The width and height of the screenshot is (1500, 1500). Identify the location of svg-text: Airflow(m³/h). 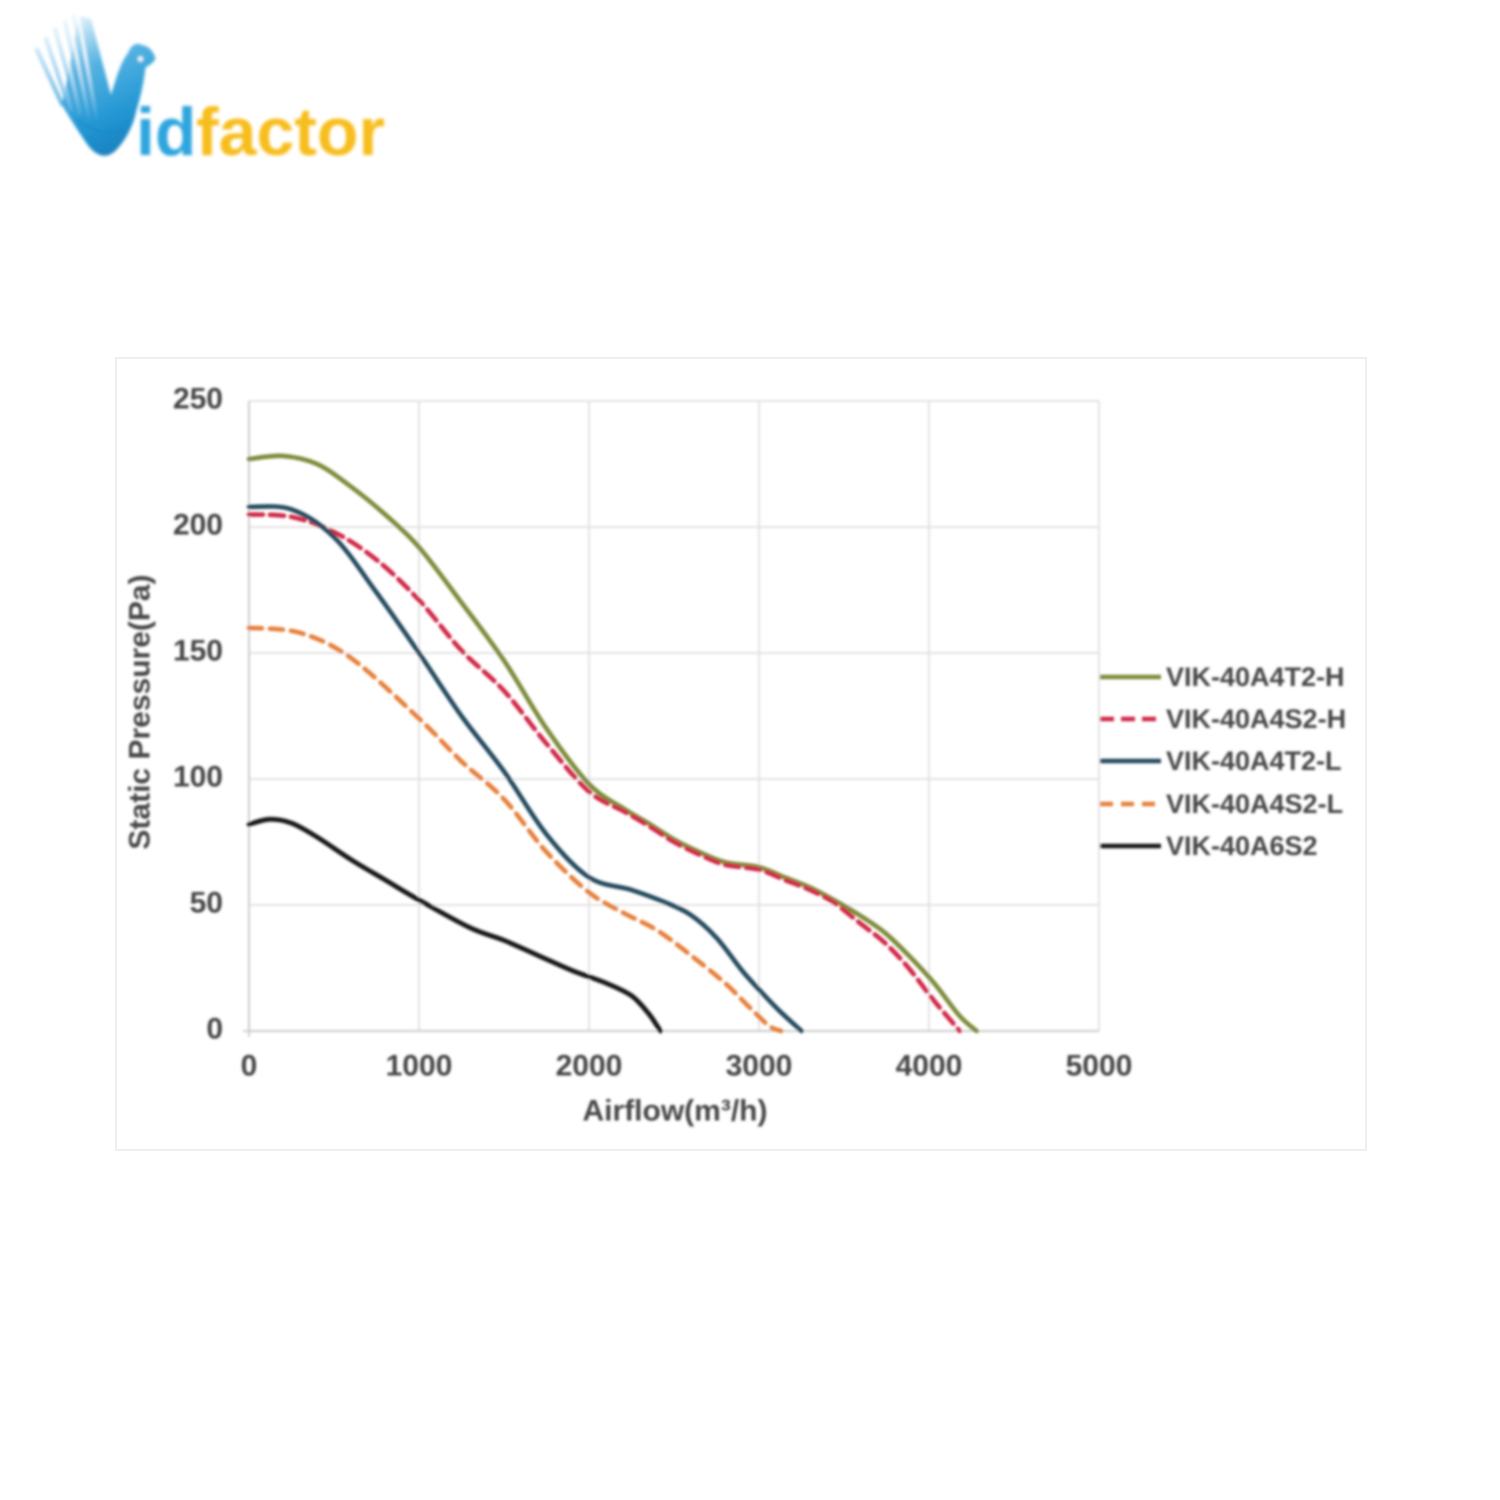
(675, 1111).